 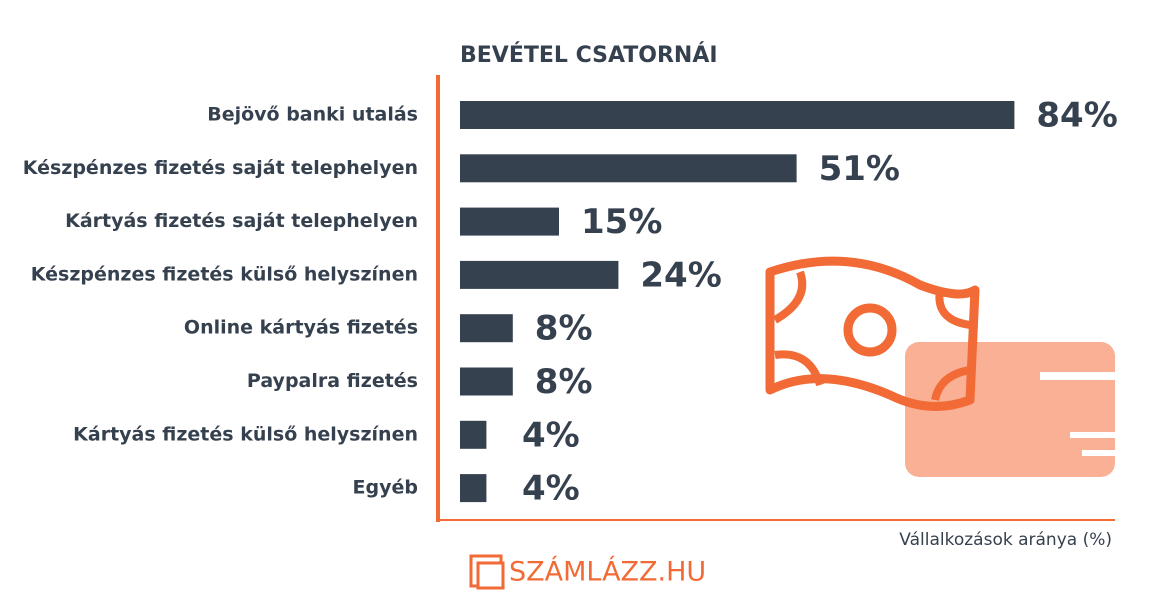 What do you see at coordinates (1076, 116) in the screenshot?
I see `value-label: 84%` at bounding box center [1076, 116].